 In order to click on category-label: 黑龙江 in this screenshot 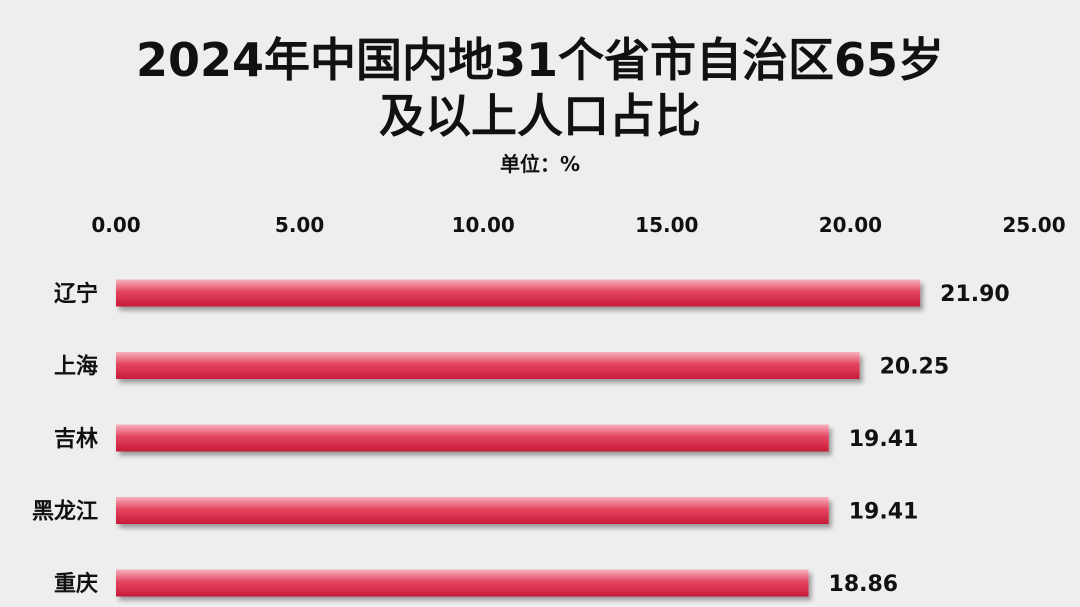, I will do `click(65, 512)`.